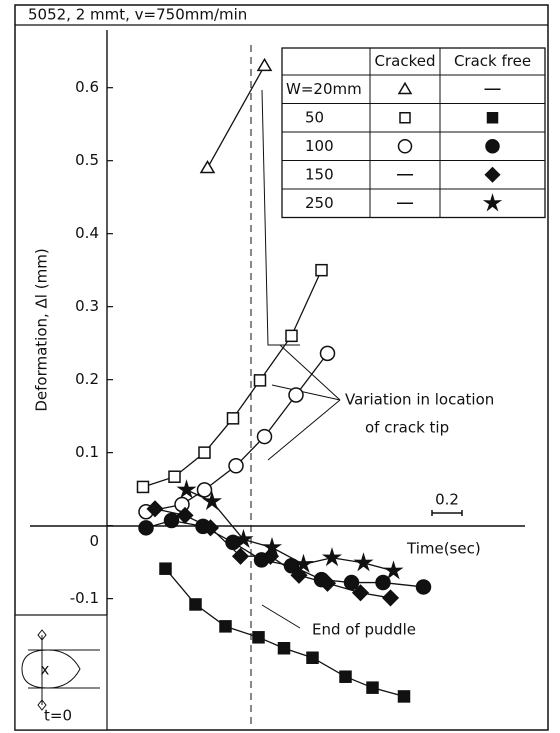 The height and width of the screenshot is (733, 560). What do you see at coordinates (314, 117) in the screenshot?
I see `legend-label: 50` at bounding box center [314, 117].